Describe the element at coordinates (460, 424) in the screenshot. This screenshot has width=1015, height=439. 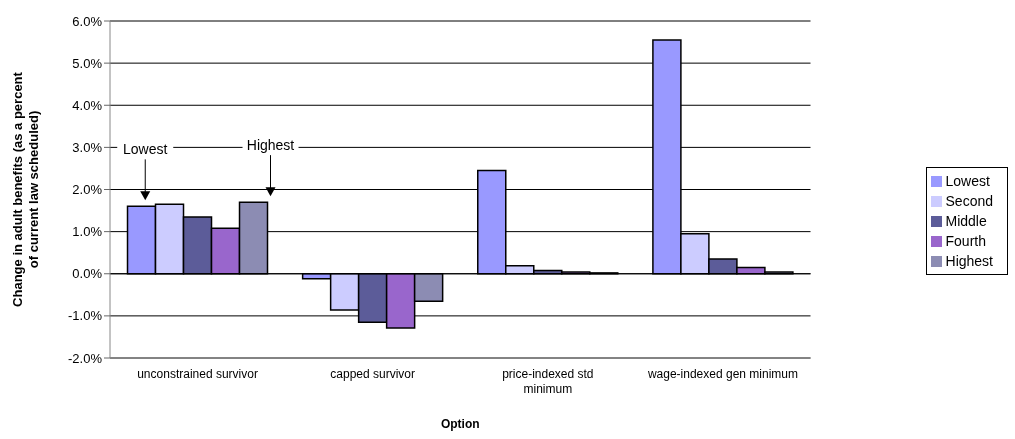
I see `x-axis-title: Option` at that location.